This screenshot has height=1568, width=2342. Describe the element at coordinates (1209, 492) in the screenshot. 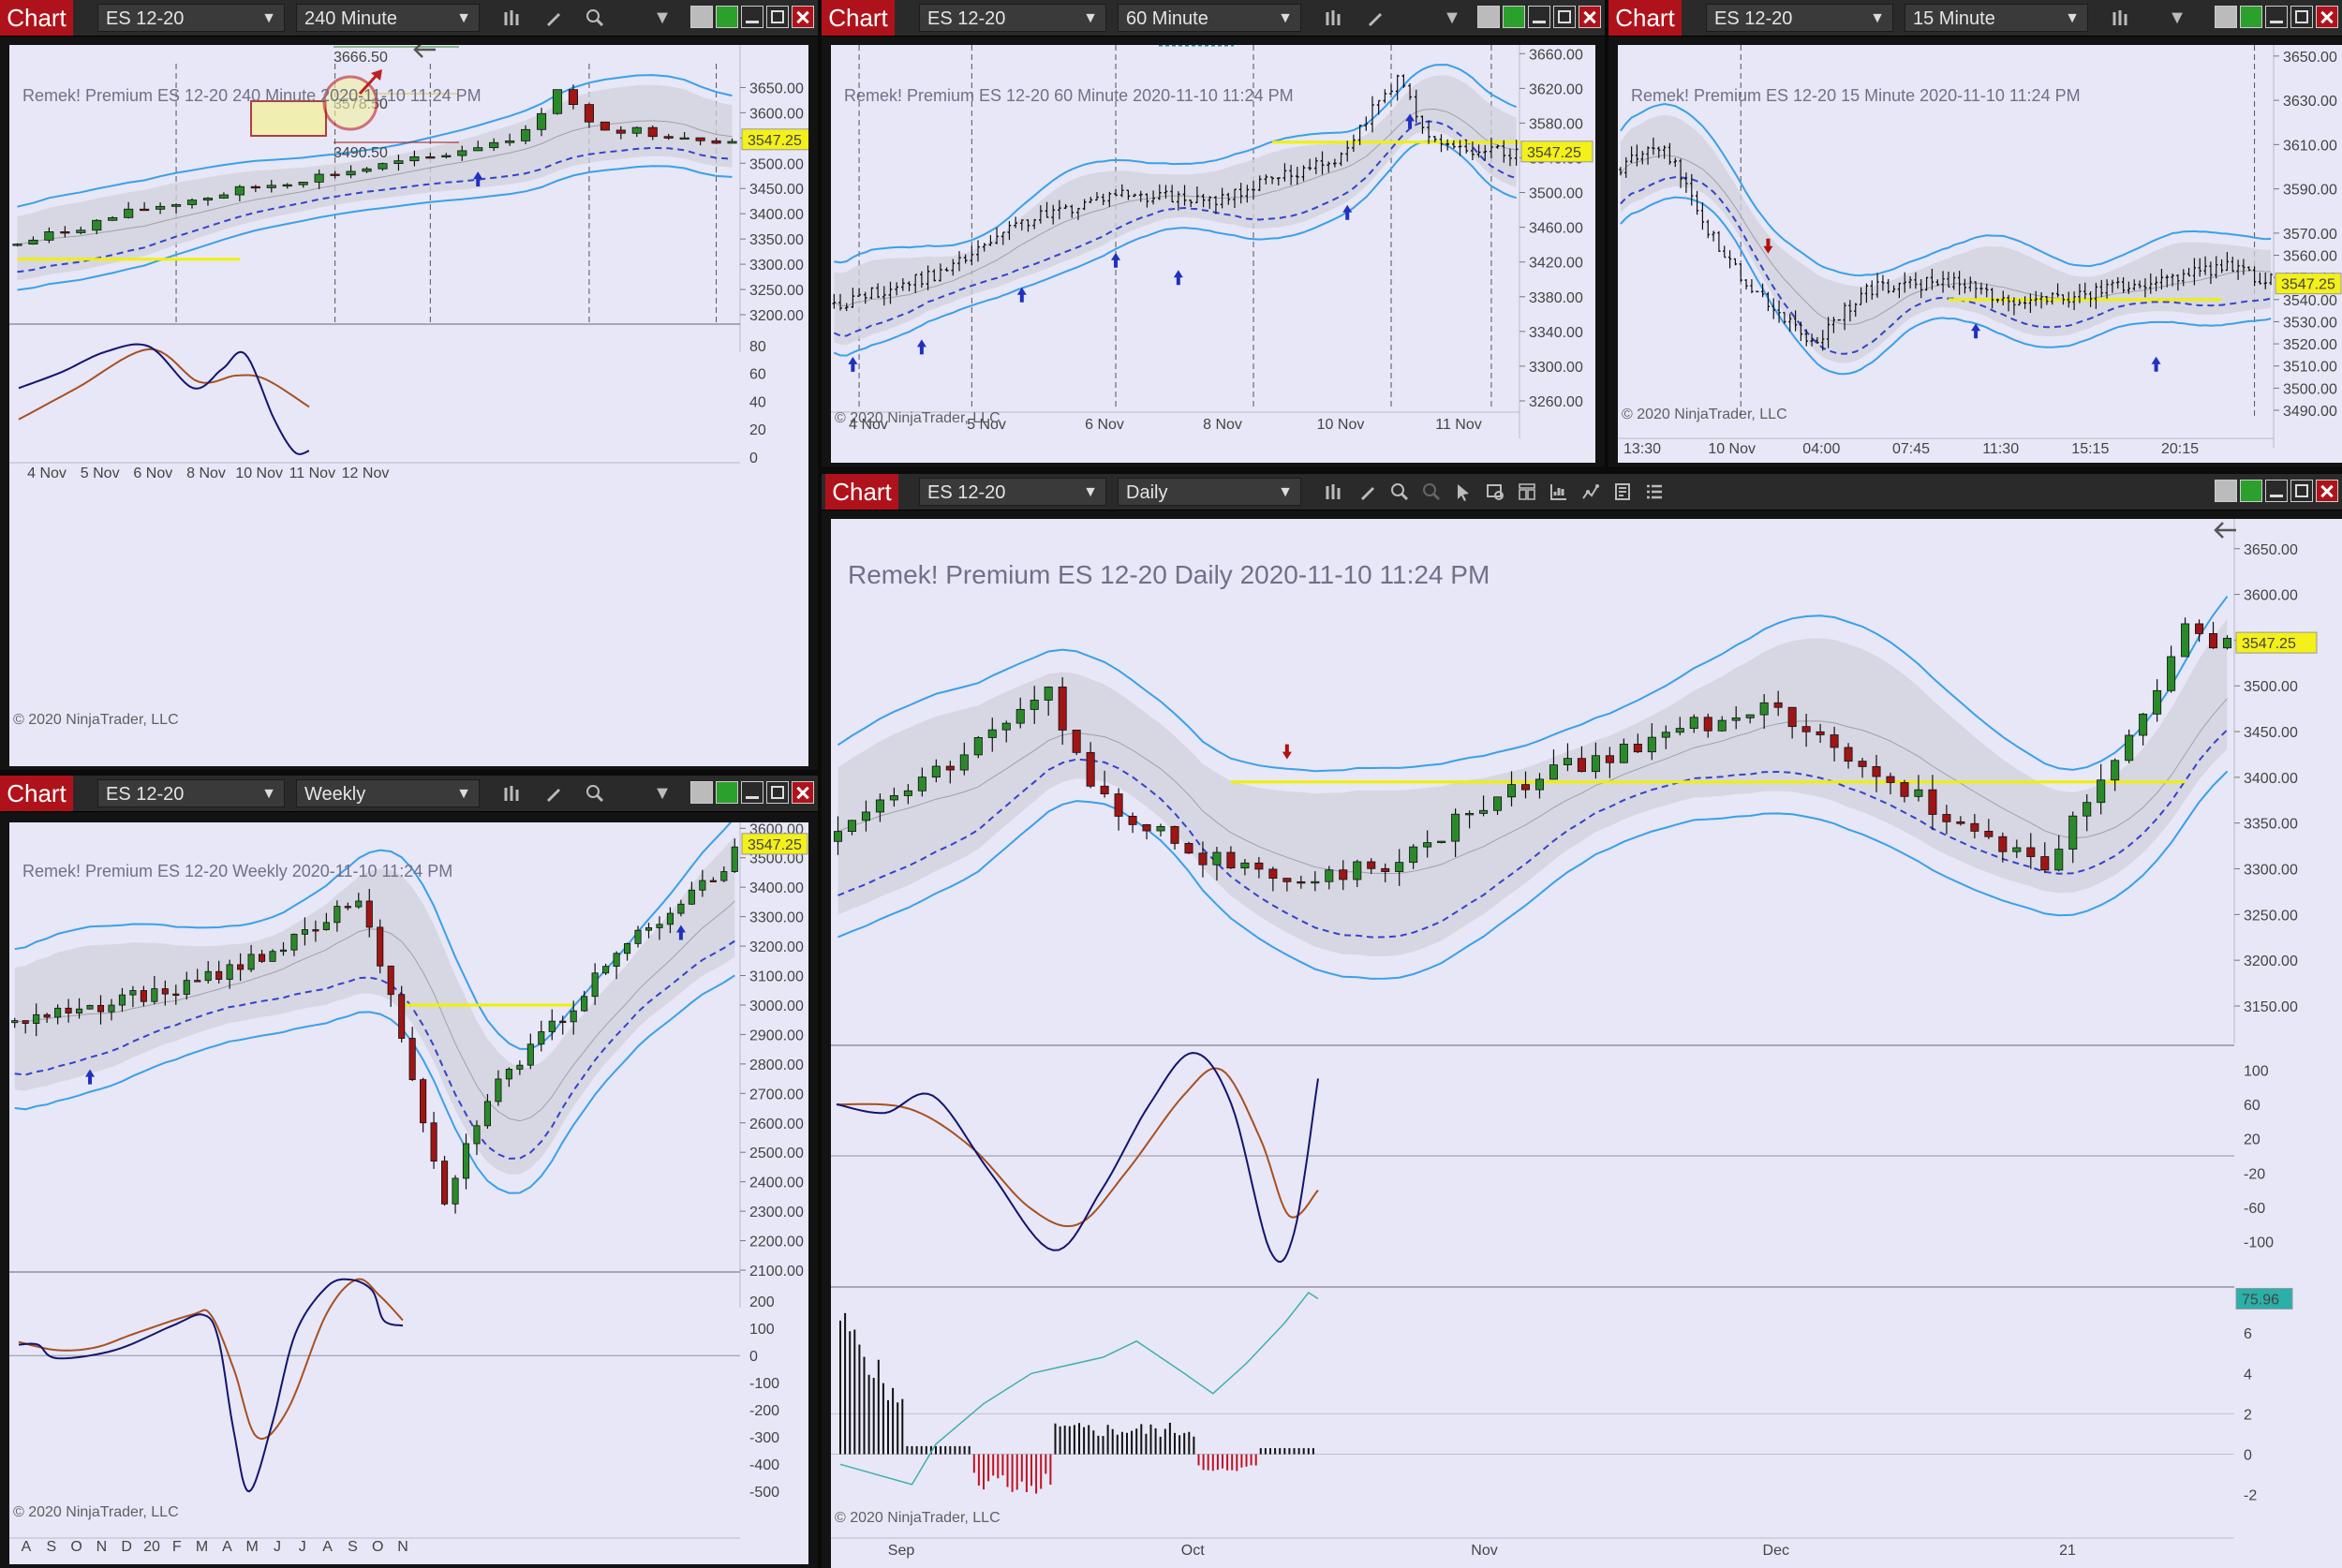

I see `interval-selector: Daily ▼` at that location.